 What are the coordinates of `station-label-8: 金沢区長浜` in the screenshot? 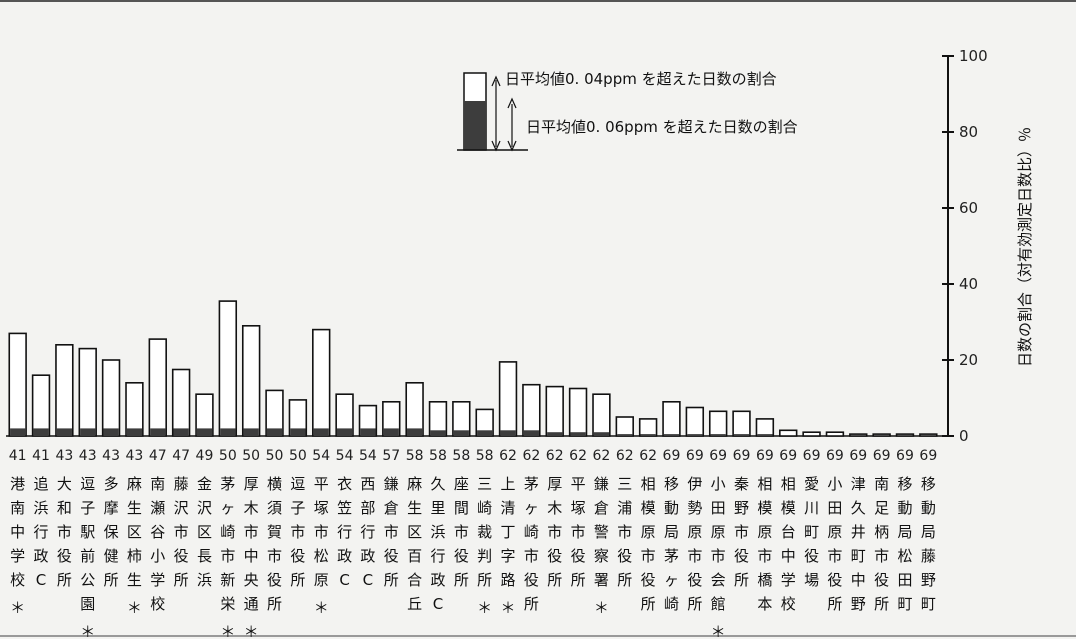 It's located at (204, 532).